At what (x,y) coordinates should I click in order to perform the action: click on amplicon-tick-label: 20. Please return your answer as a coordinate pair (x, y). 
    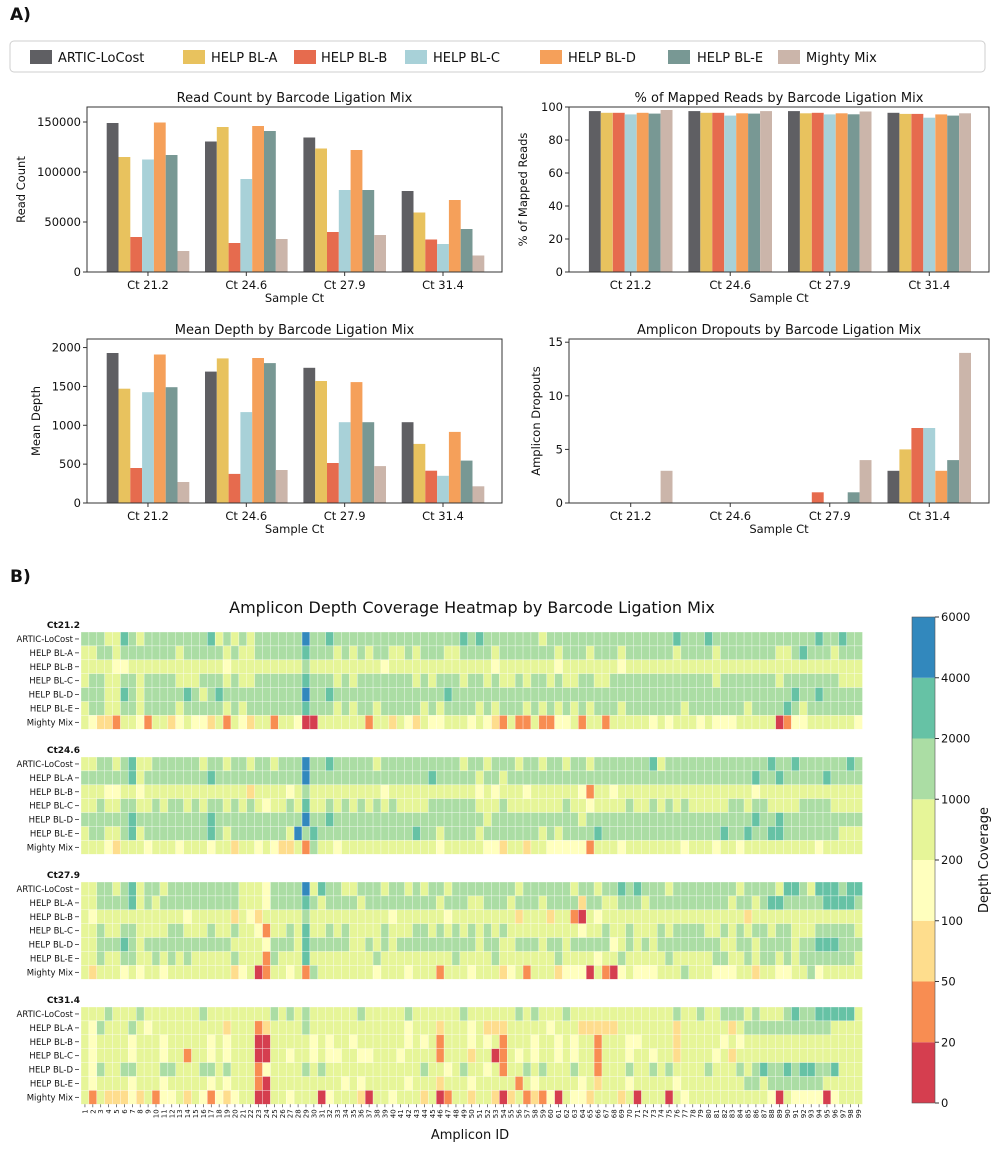
    Looking at the image, I should click on (235, 1113).